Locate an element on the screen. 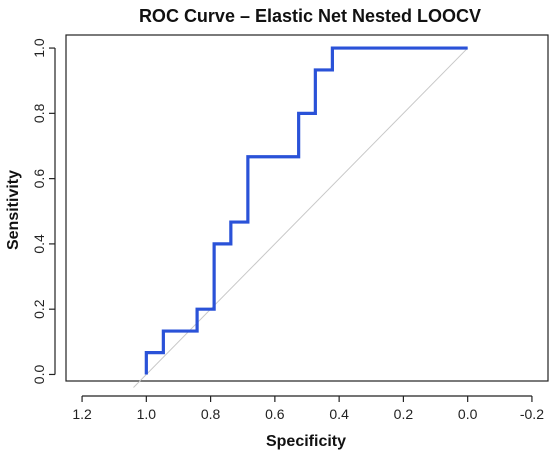 This screenshot has width=550, height=455. y-tick-label: 0.4 is located at coordinates (39, 244).